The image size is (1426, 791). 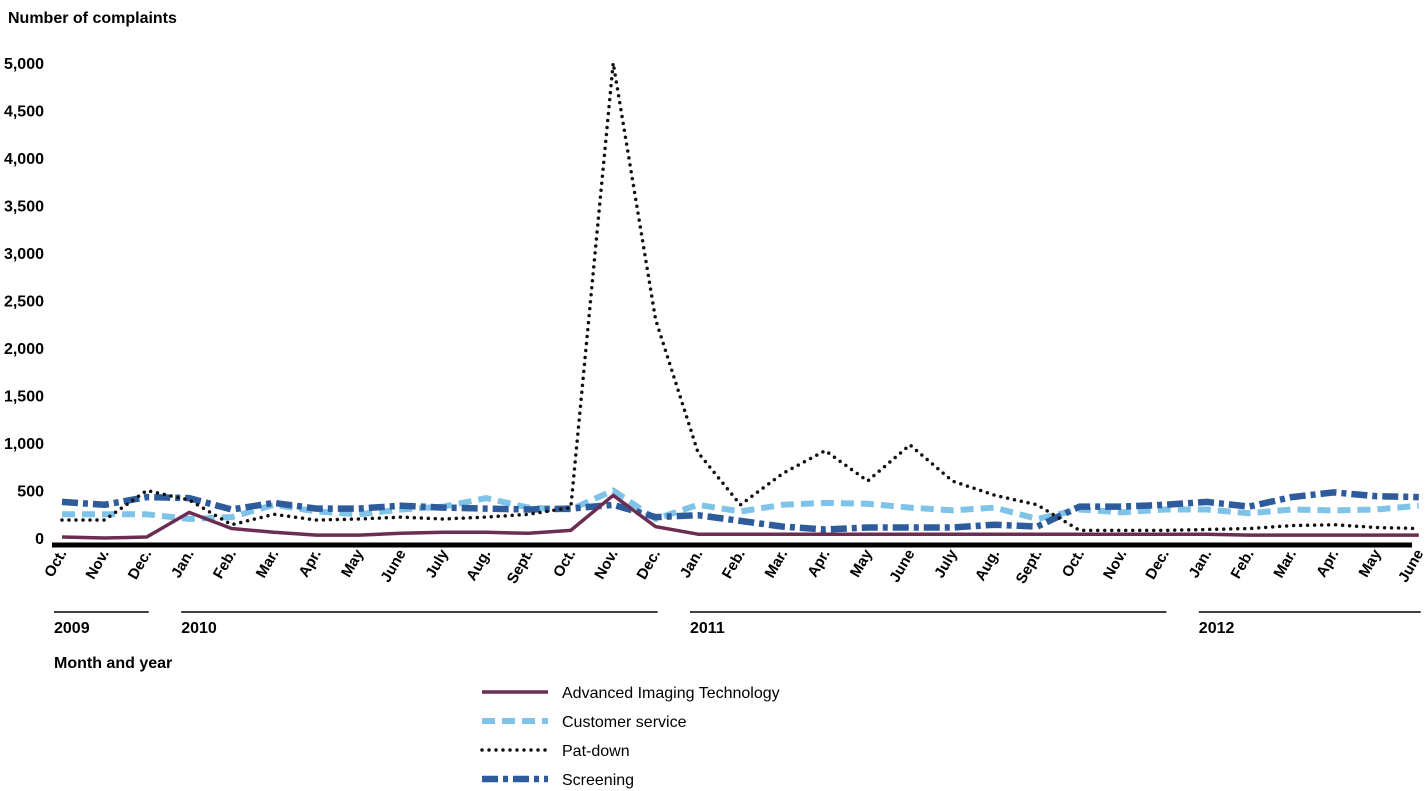 What do you see at coordinates (24, 397) in the screenshot?
I see `y-tick-label: 1,500` at bounding box center [24, 397].